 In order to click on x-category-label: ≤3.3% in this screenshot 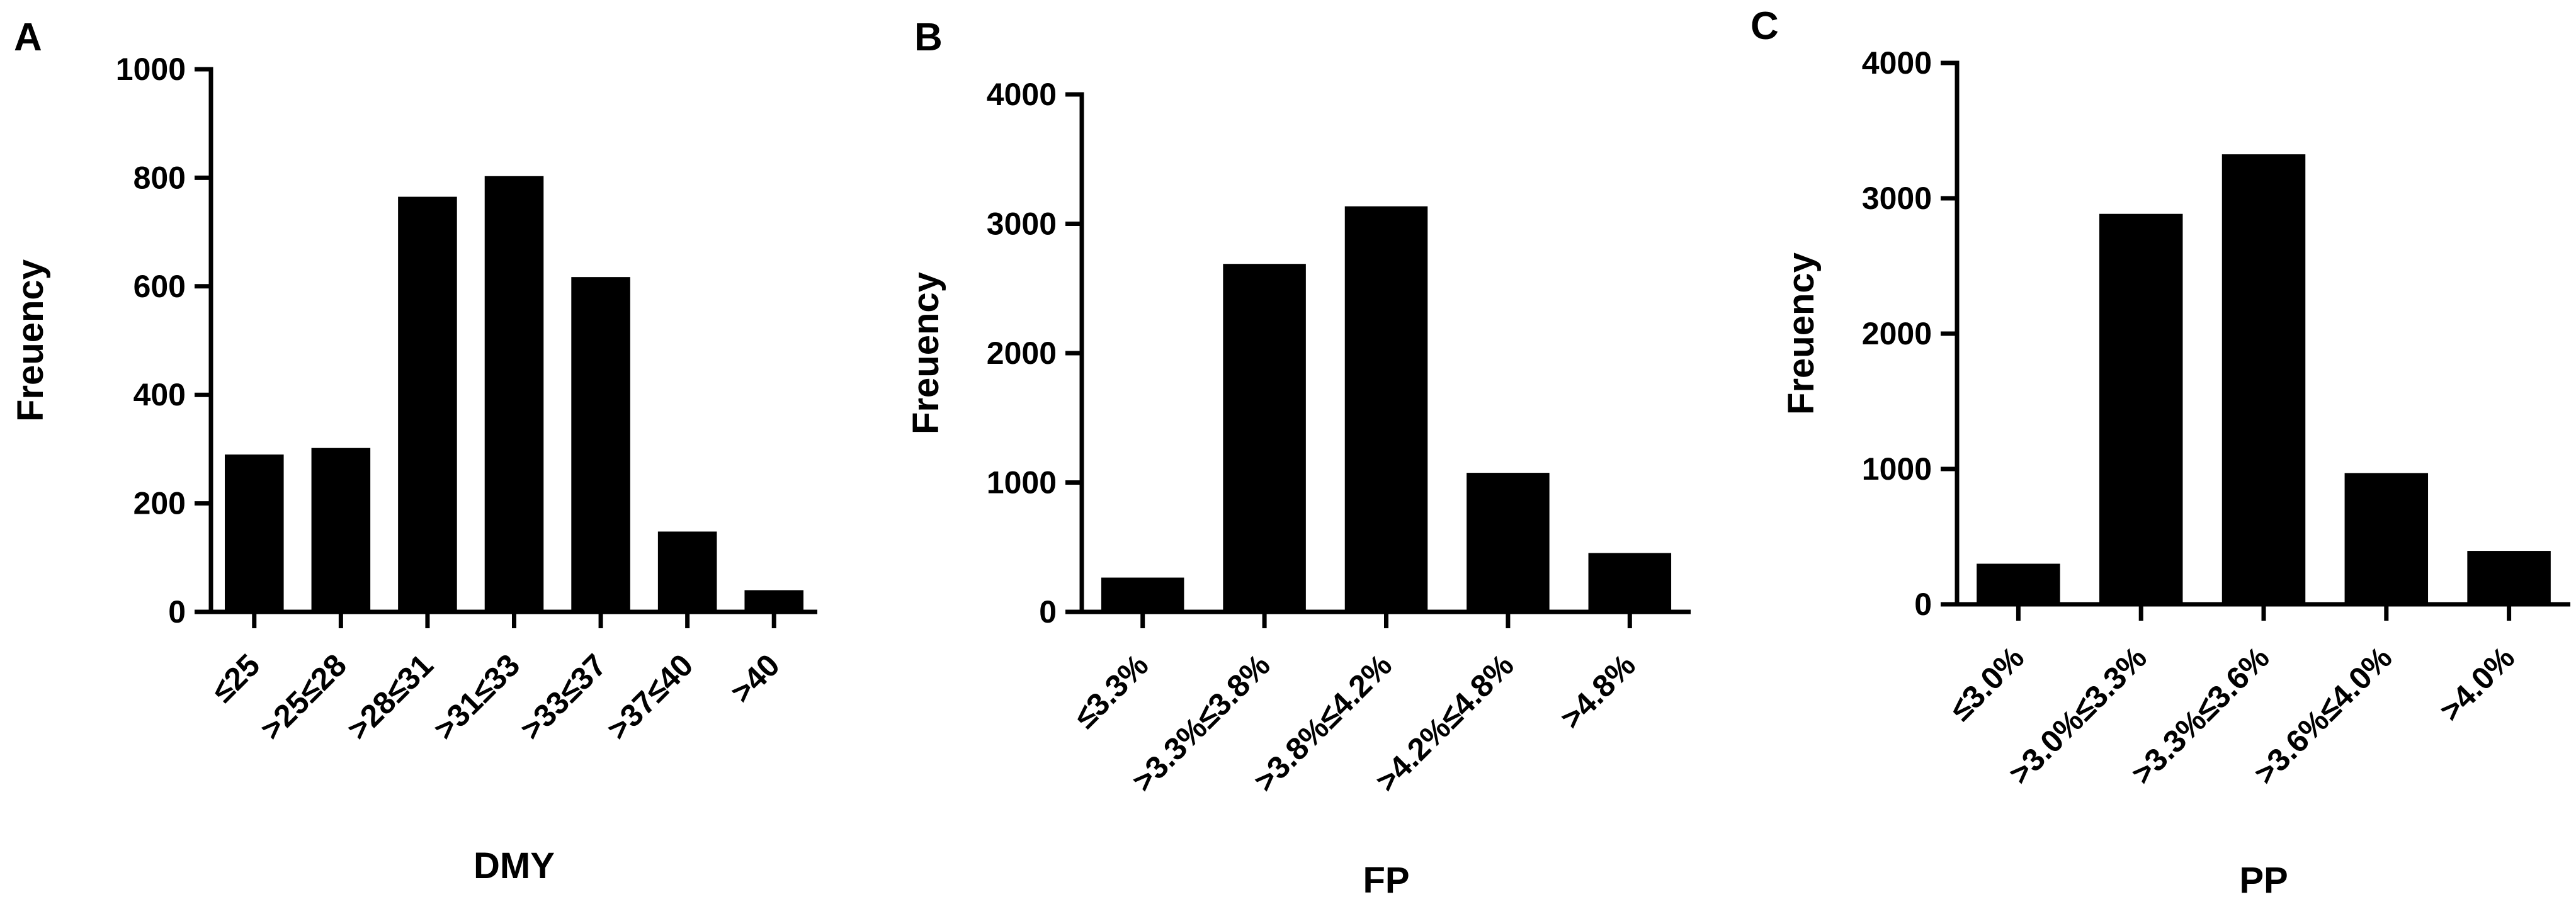, I will do `click(1111, 691)`.